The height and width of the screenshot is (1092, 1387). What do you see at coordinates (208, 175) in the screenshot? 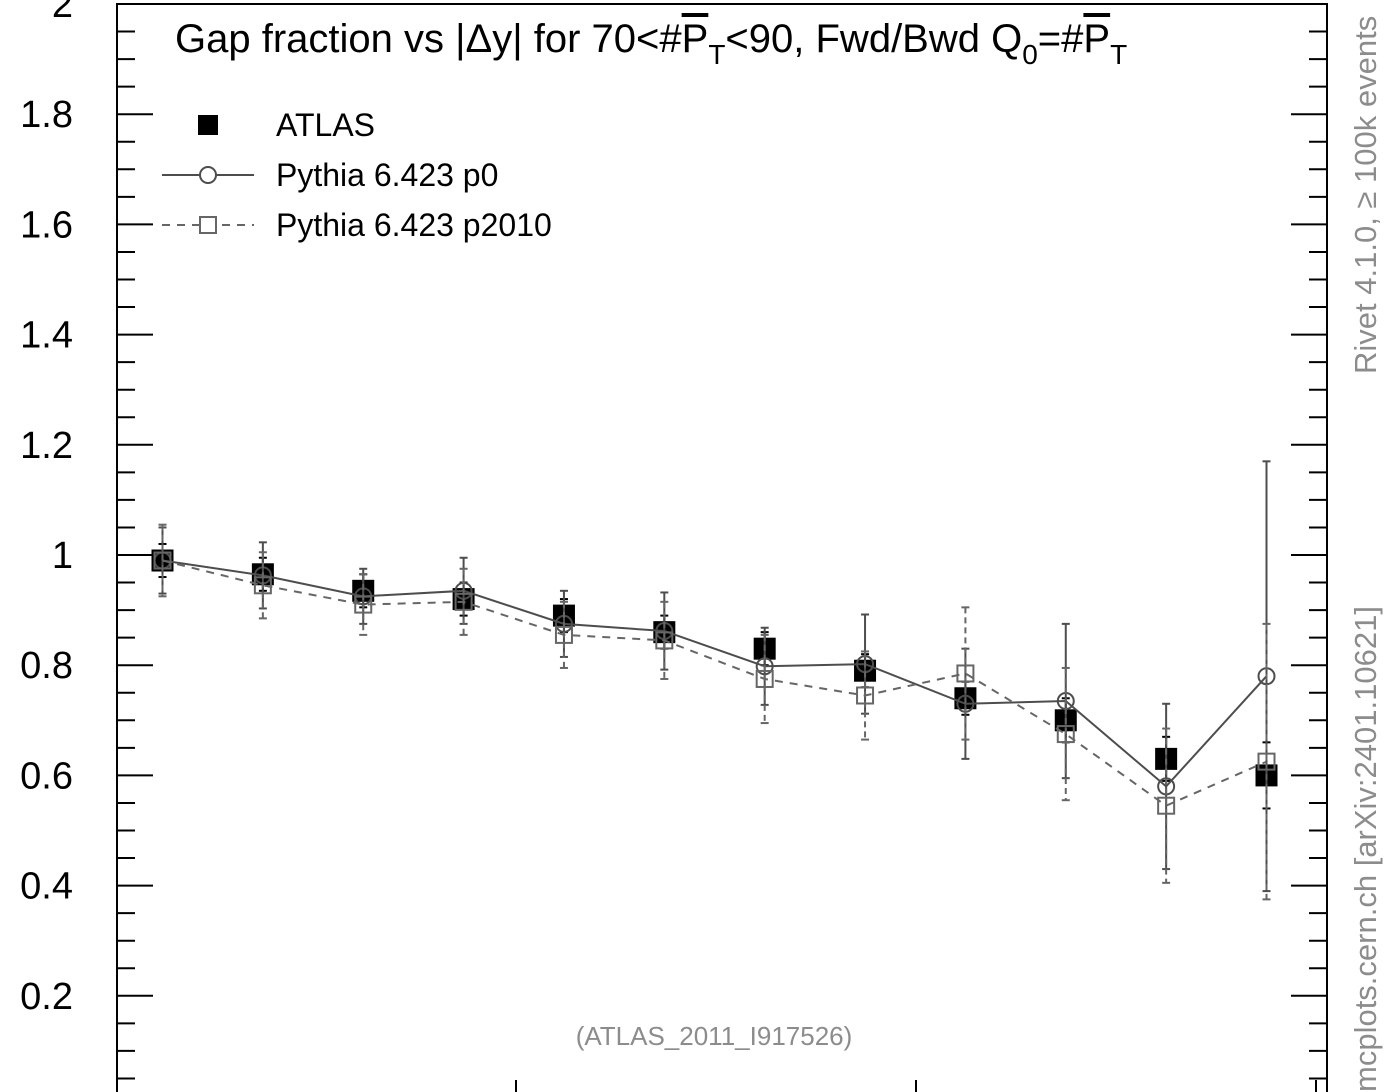
I see `legend-p0-marker` at bounding box center [208, 175].